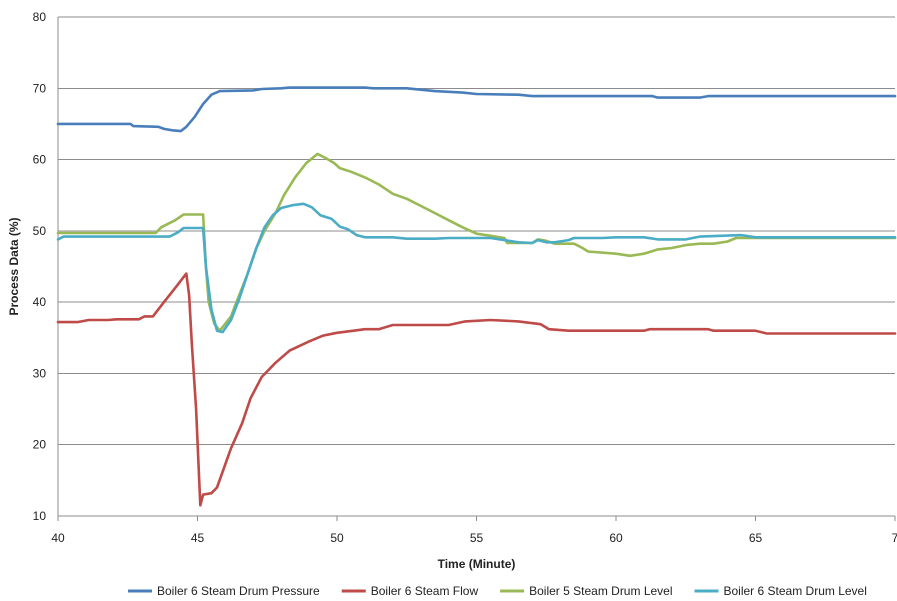 The width and height of the screenshot is (897, 601). I want to click on y-axis-title: Process Data (%), so click(14, 266).